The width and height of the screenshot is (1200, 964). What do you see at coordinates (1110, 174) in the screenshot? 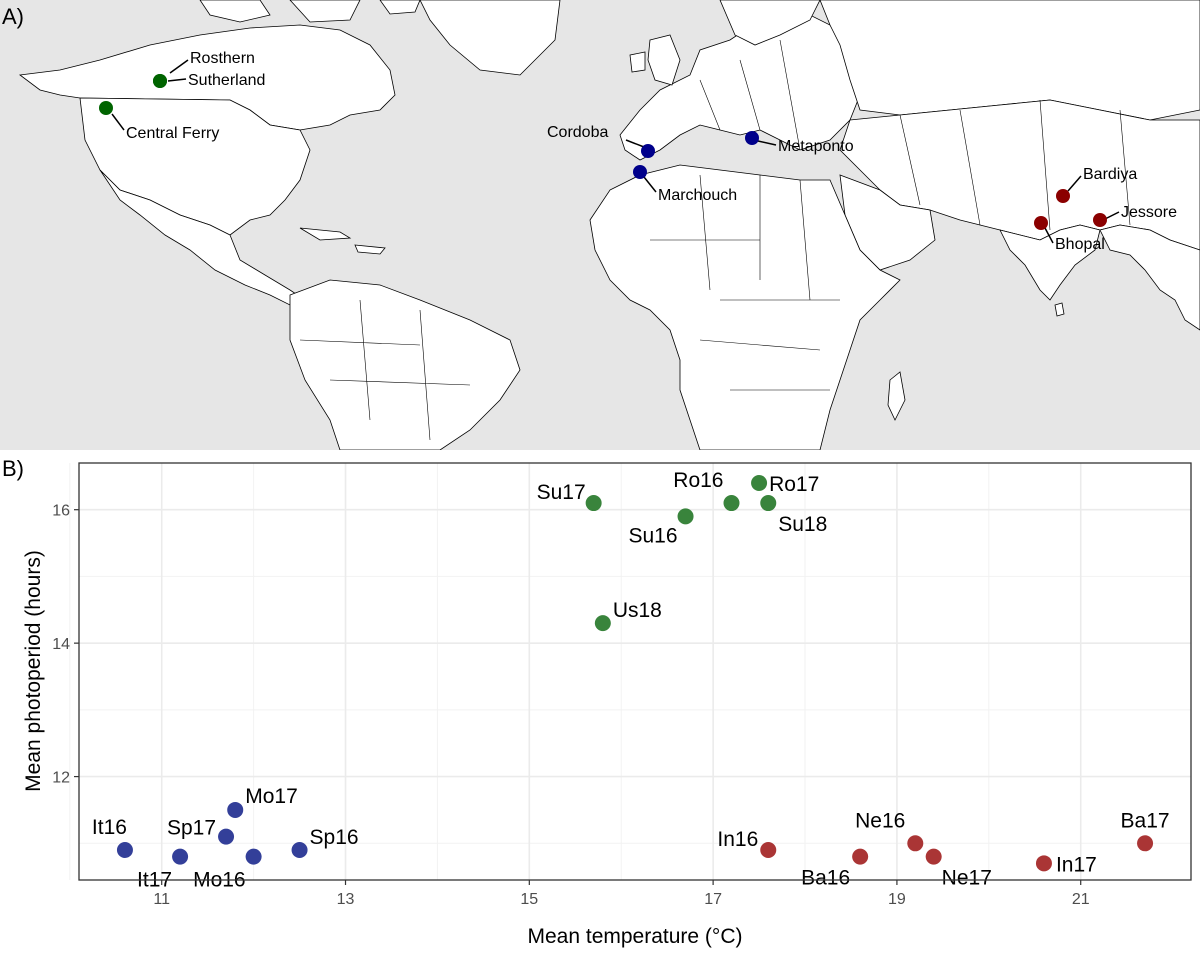
I see `site-label-bardiya: Bardiya` at bounding box center [1110, 174].